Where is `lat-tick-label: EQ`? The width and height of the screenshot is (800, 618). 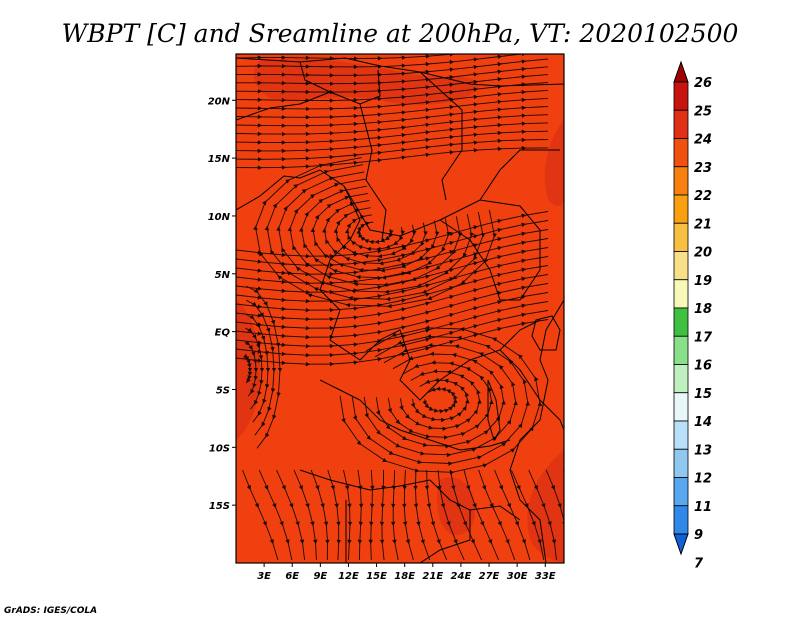
lat-tick-label: EQ is located at coordinates (223, 333).